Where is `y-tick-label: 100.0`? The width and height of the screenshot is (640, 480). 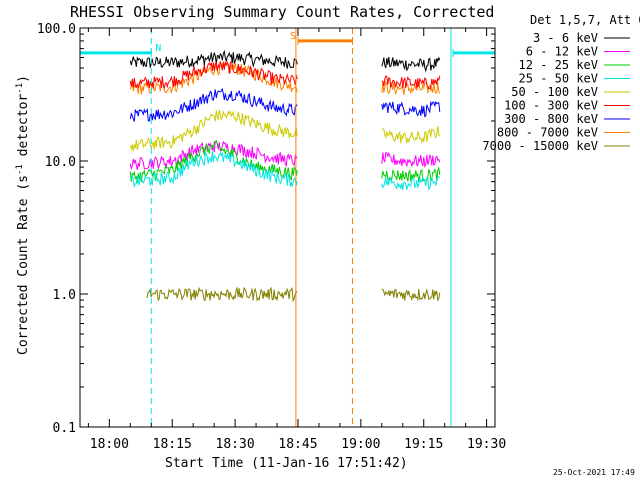 y-tick-label: 100.0 is located at coordinates (56, 29).